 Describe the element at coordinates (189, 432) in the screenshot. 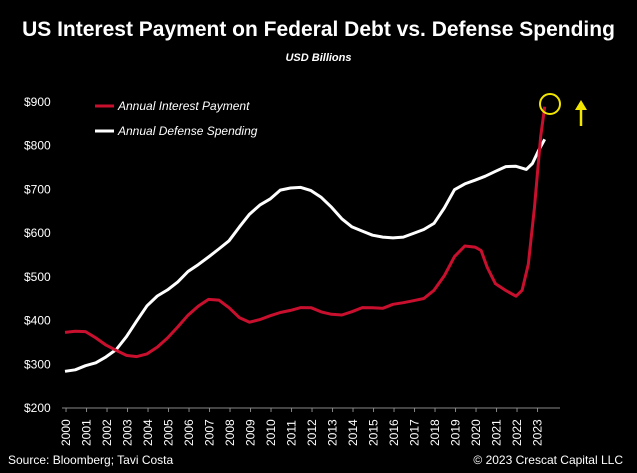

I see `x-tick-label: 2006` at that location.